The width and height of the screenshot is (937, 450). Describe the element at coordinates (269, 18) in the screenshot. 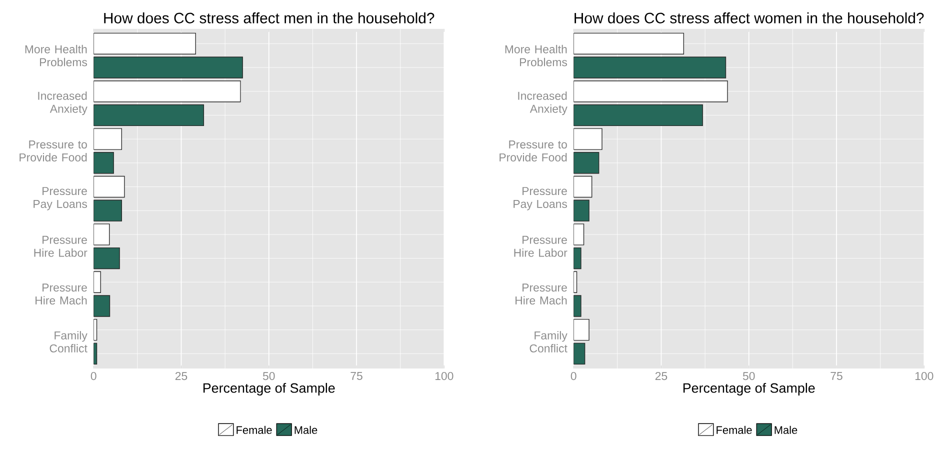

I see `chart-title: How does CC stress affect men in the household?` at that location.